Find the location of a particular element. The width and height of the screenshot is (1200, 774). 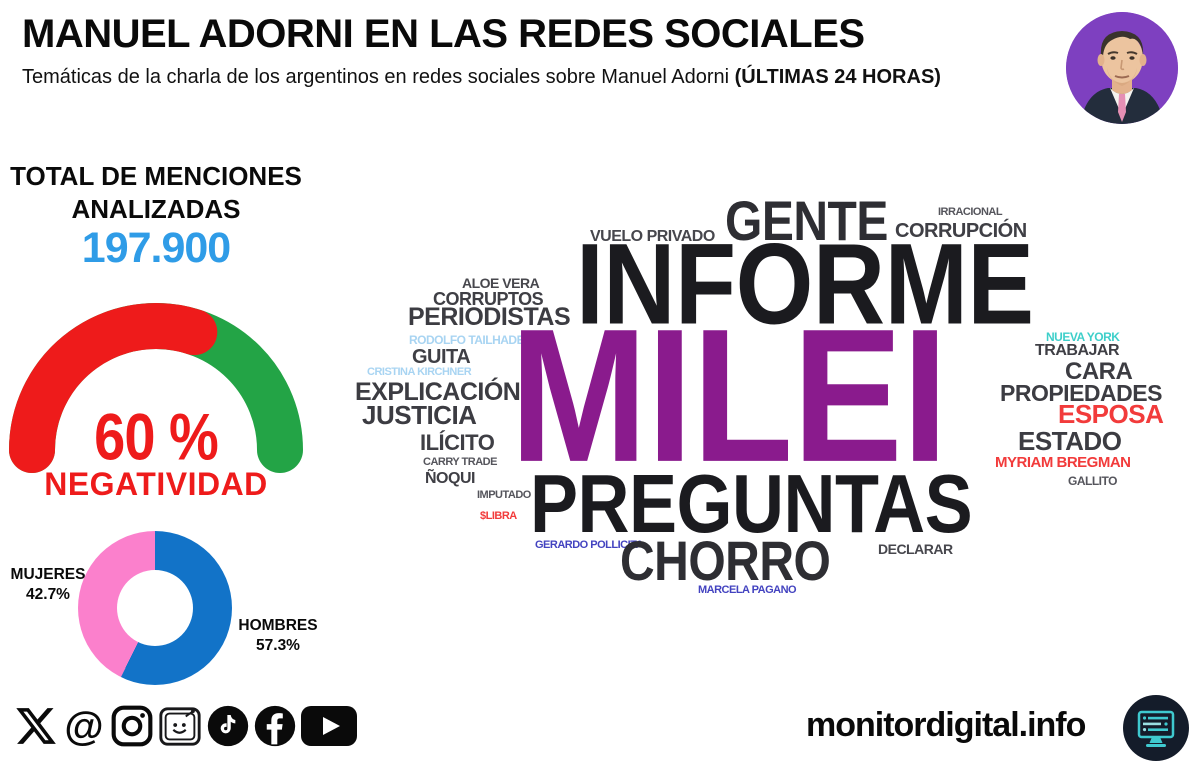

portrait-icon is located at coordinates (1122, 68).